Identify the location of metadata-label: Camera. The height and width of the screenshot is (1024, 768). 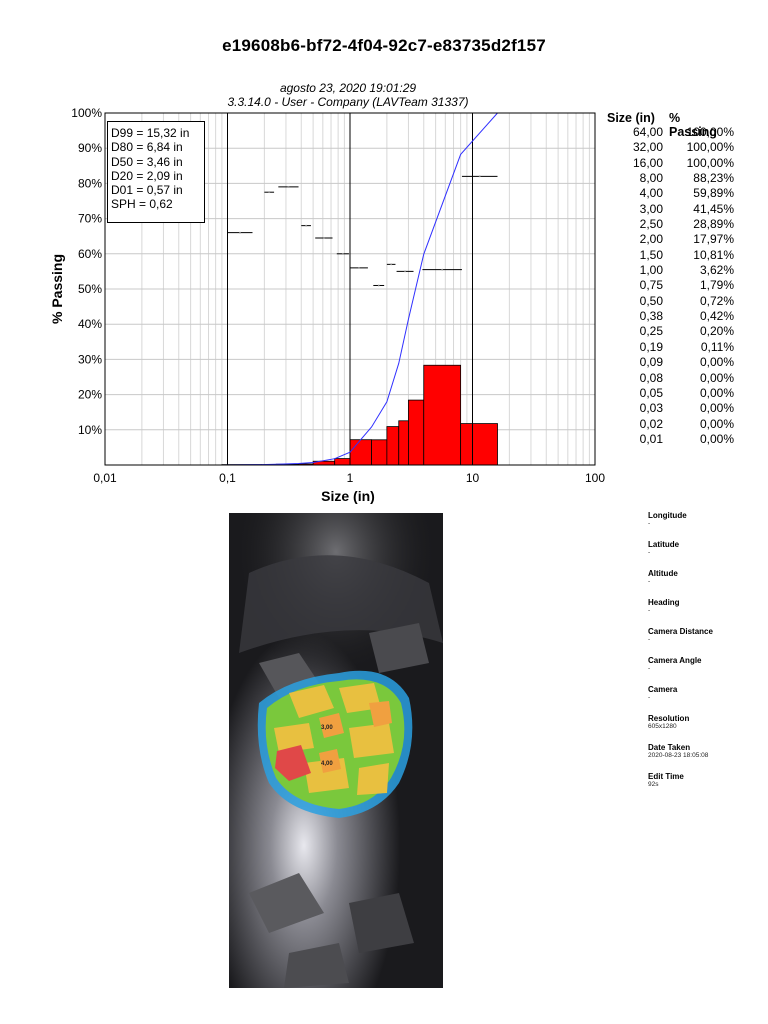
(663, 689).